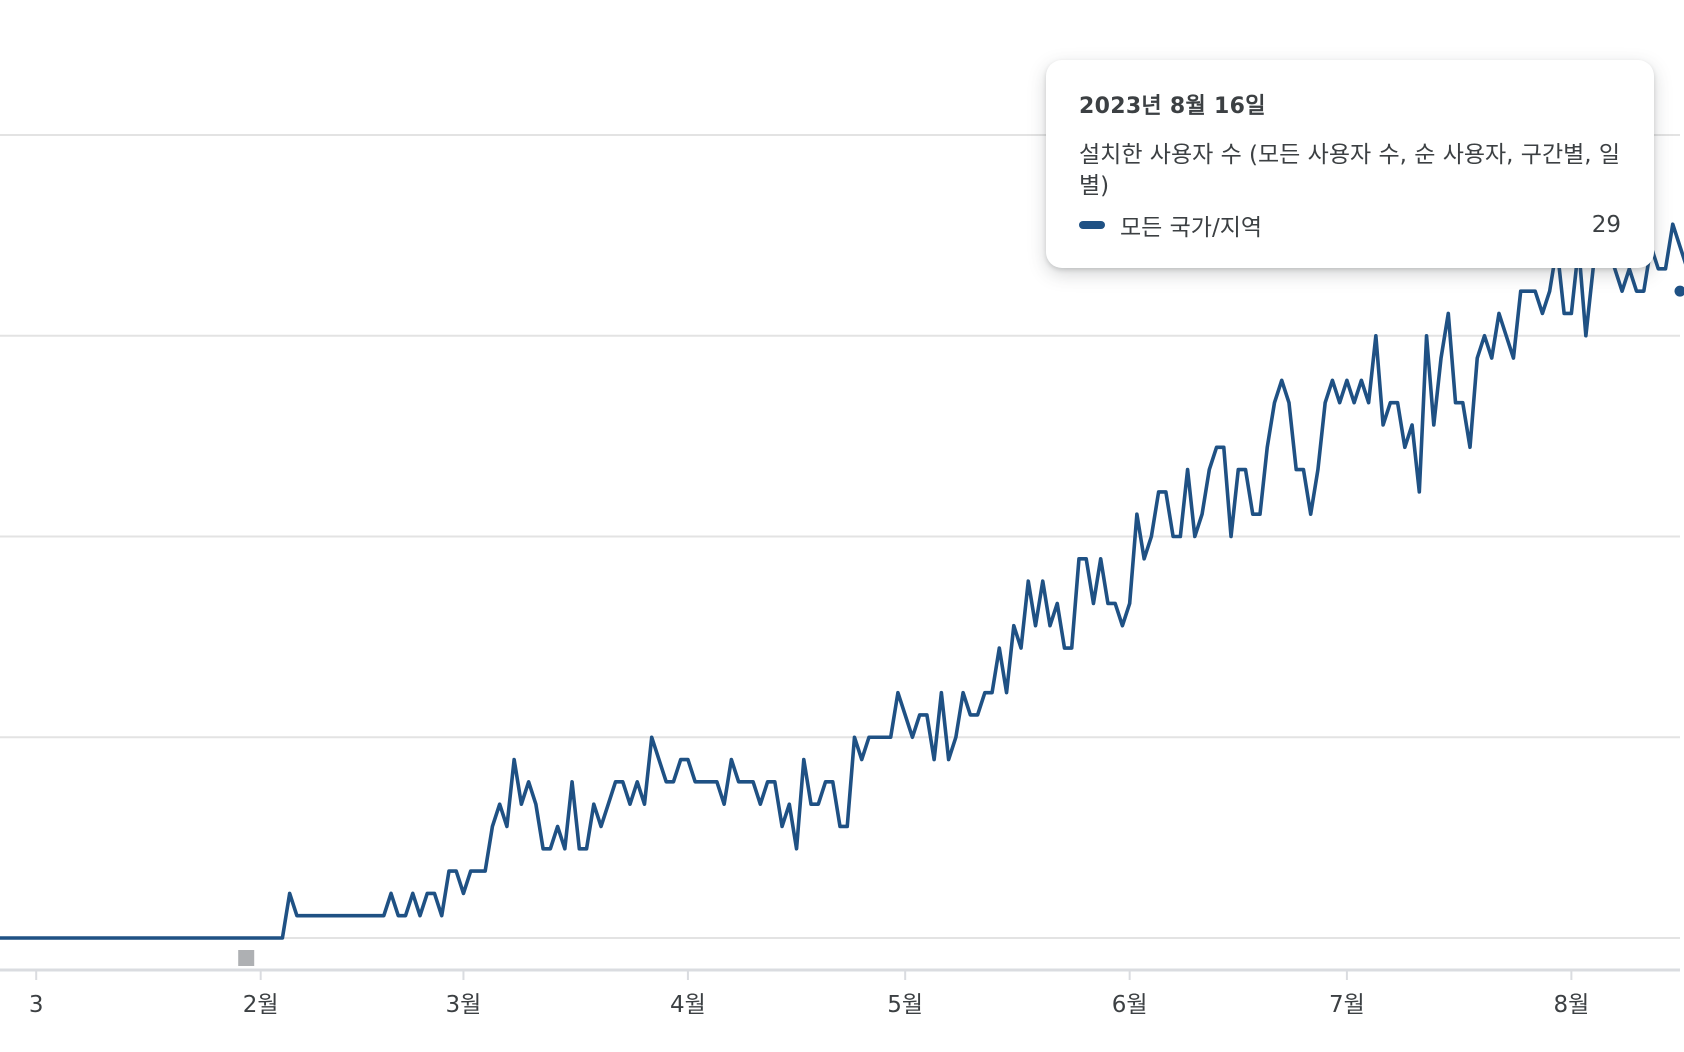 This screenshot has height=1052, width=1684. What do you see at coordinates (905, 1005) in the screenshot?
I see `x-tick-label: 5월` at bounding box center [905, 1005].